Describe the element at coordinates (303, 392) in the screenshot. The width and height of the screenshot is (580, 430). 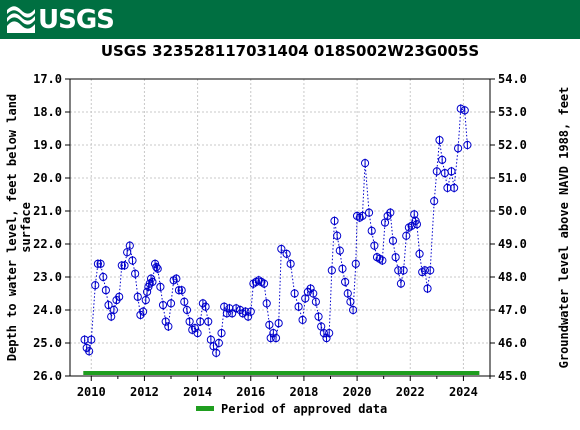
I see `x-tick-label: 2018` at that location.